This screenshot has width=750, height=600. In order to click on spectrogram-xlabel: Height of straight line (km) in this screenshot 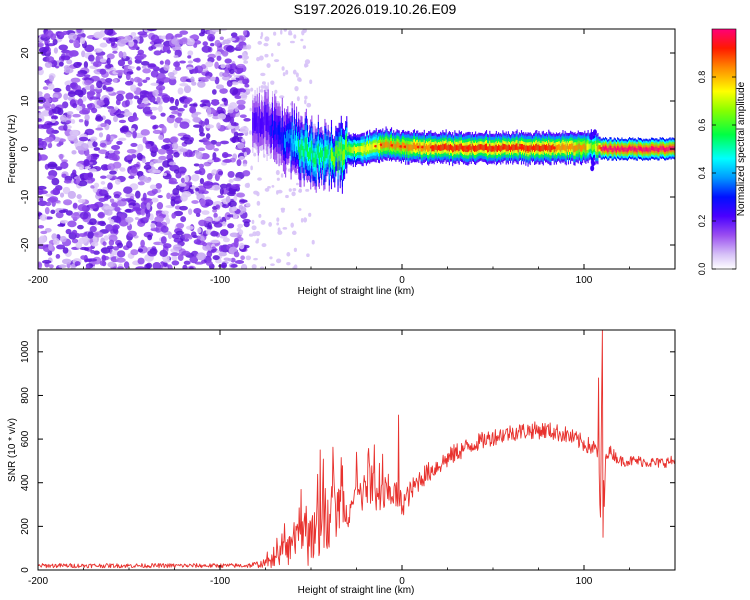, I will do `click(356, 291)`.